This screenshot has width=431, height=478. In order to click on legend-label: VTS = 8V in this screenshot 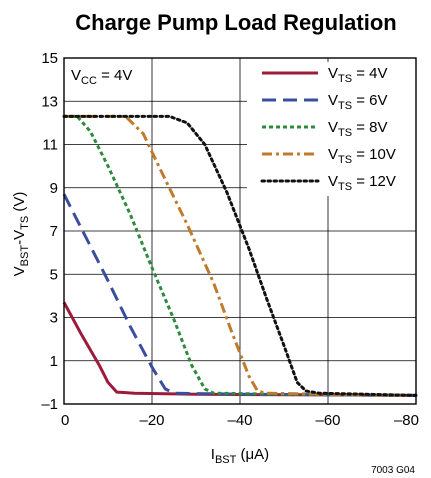, I will do `click(358, 129)`.